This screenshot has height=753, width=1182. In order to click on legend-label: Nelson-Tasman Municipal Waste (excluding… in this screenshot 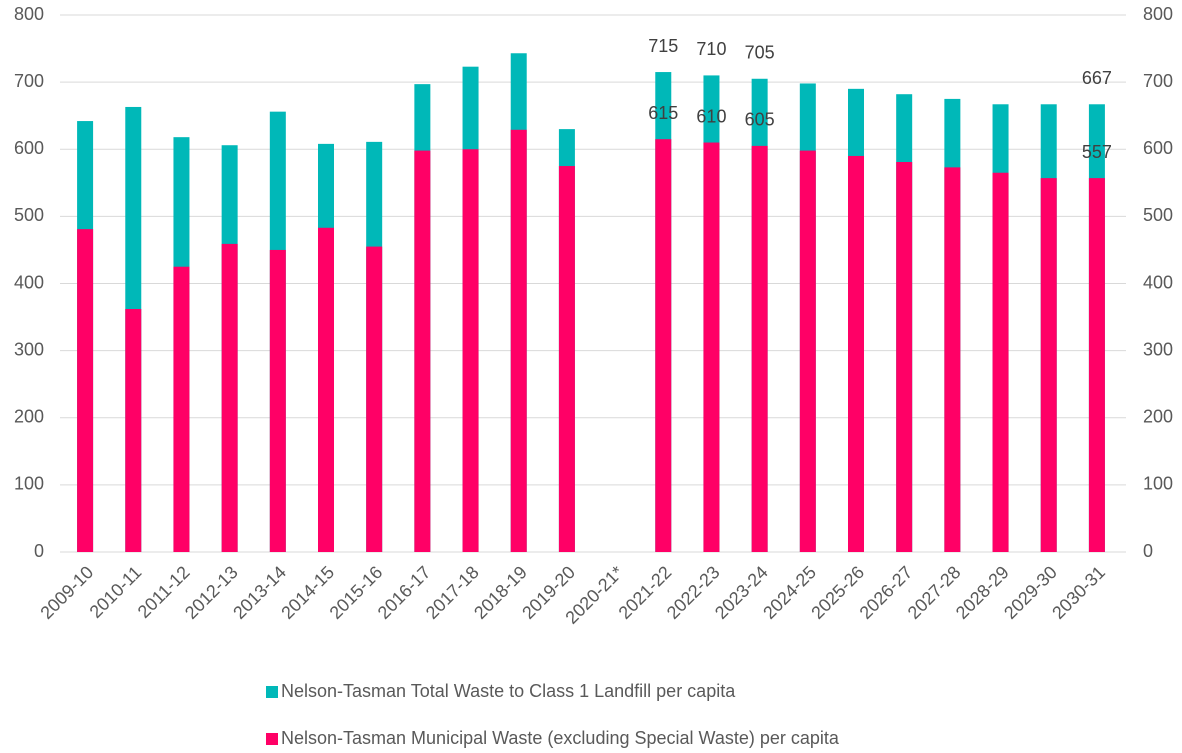, I will do `click(560, 738)`.